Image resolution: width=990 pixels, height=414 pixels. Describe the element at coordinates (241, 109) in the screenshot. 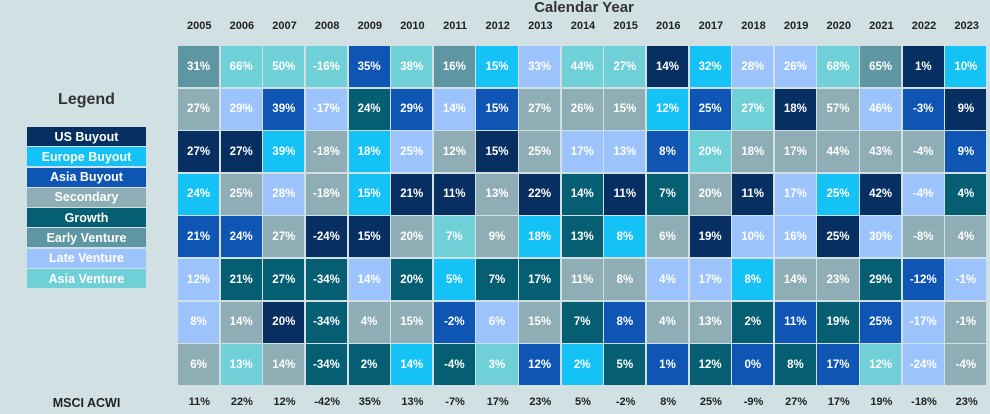

I see `return-cell: 29%` at that location.